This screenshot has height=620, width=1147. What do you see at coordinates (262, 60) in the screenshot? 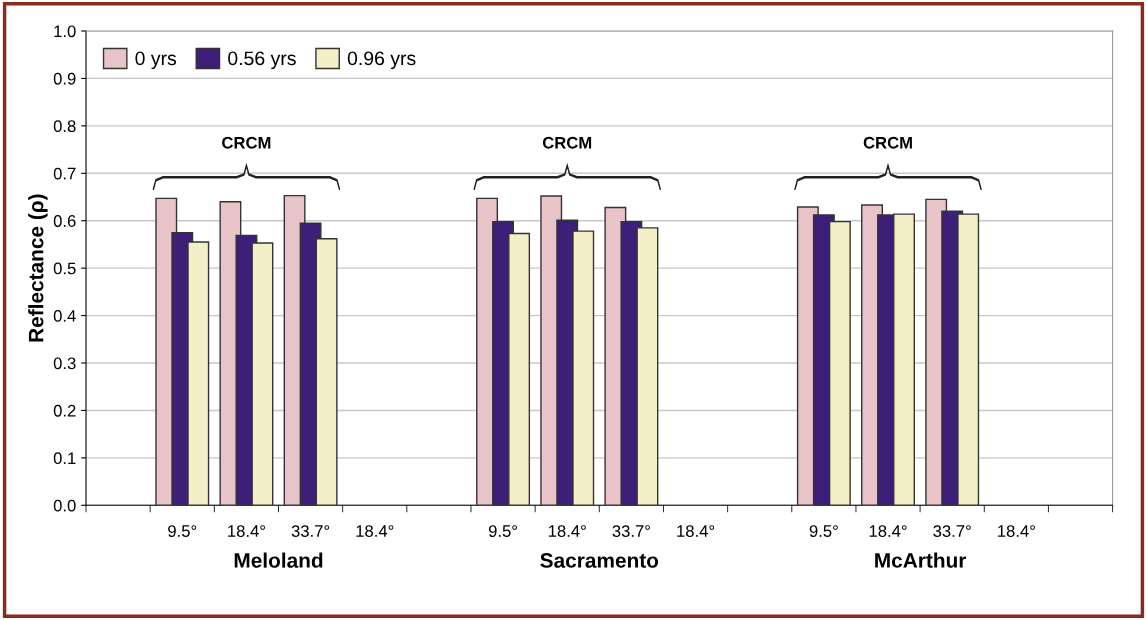
I see `legend-label: 0.56 yrs` at bounding box center [262, 60].